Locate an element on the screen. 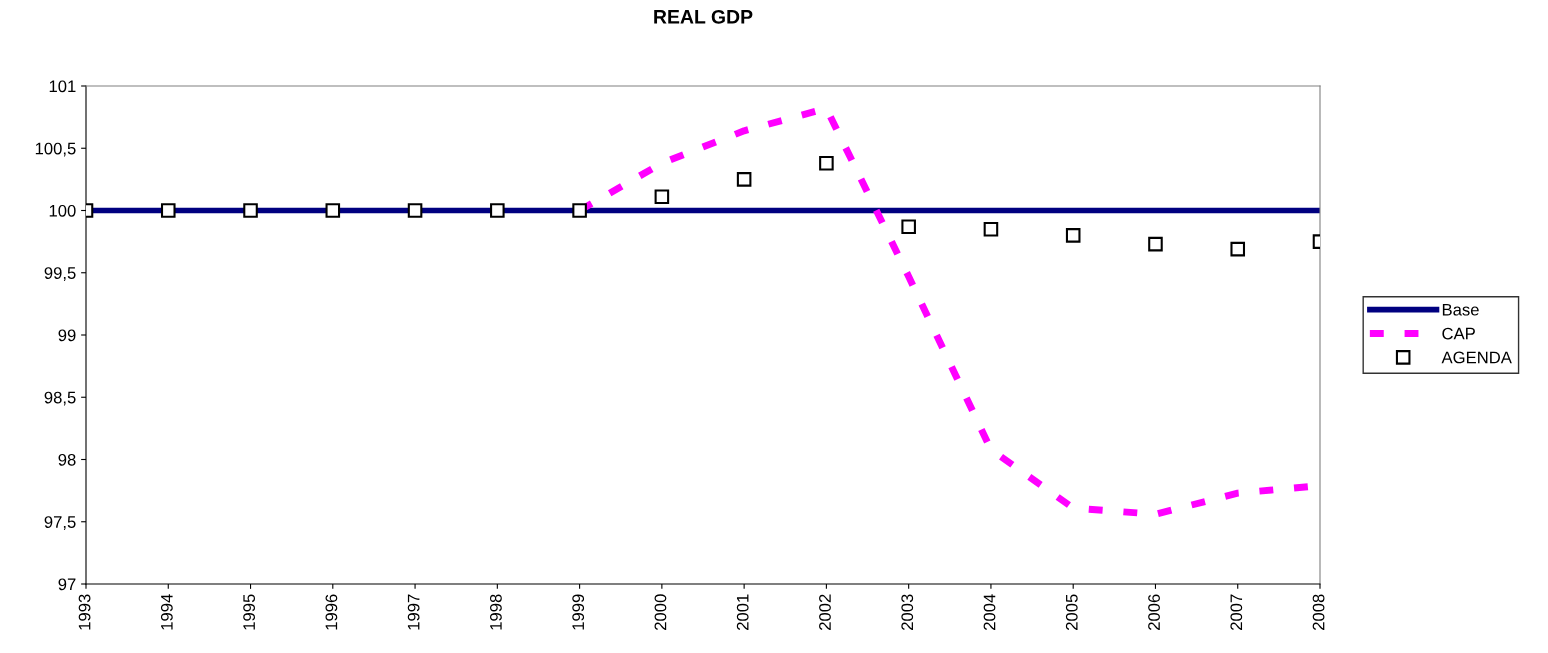 The width and height of the screenshot is (1548, 653). x-tick-label: 2006 is located at coordinates (1154, 612).